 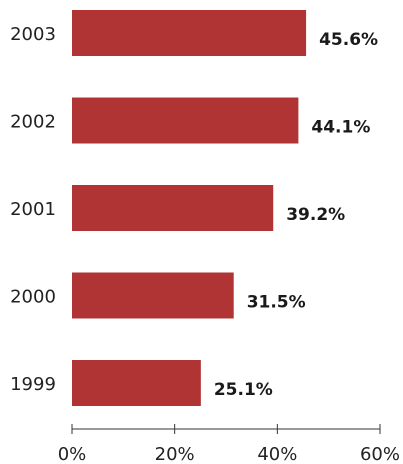 What do you see at coordinates (33, 122) in the screenshot?
I see `category-label-2002: 2002` at bounding box center [33, 122].